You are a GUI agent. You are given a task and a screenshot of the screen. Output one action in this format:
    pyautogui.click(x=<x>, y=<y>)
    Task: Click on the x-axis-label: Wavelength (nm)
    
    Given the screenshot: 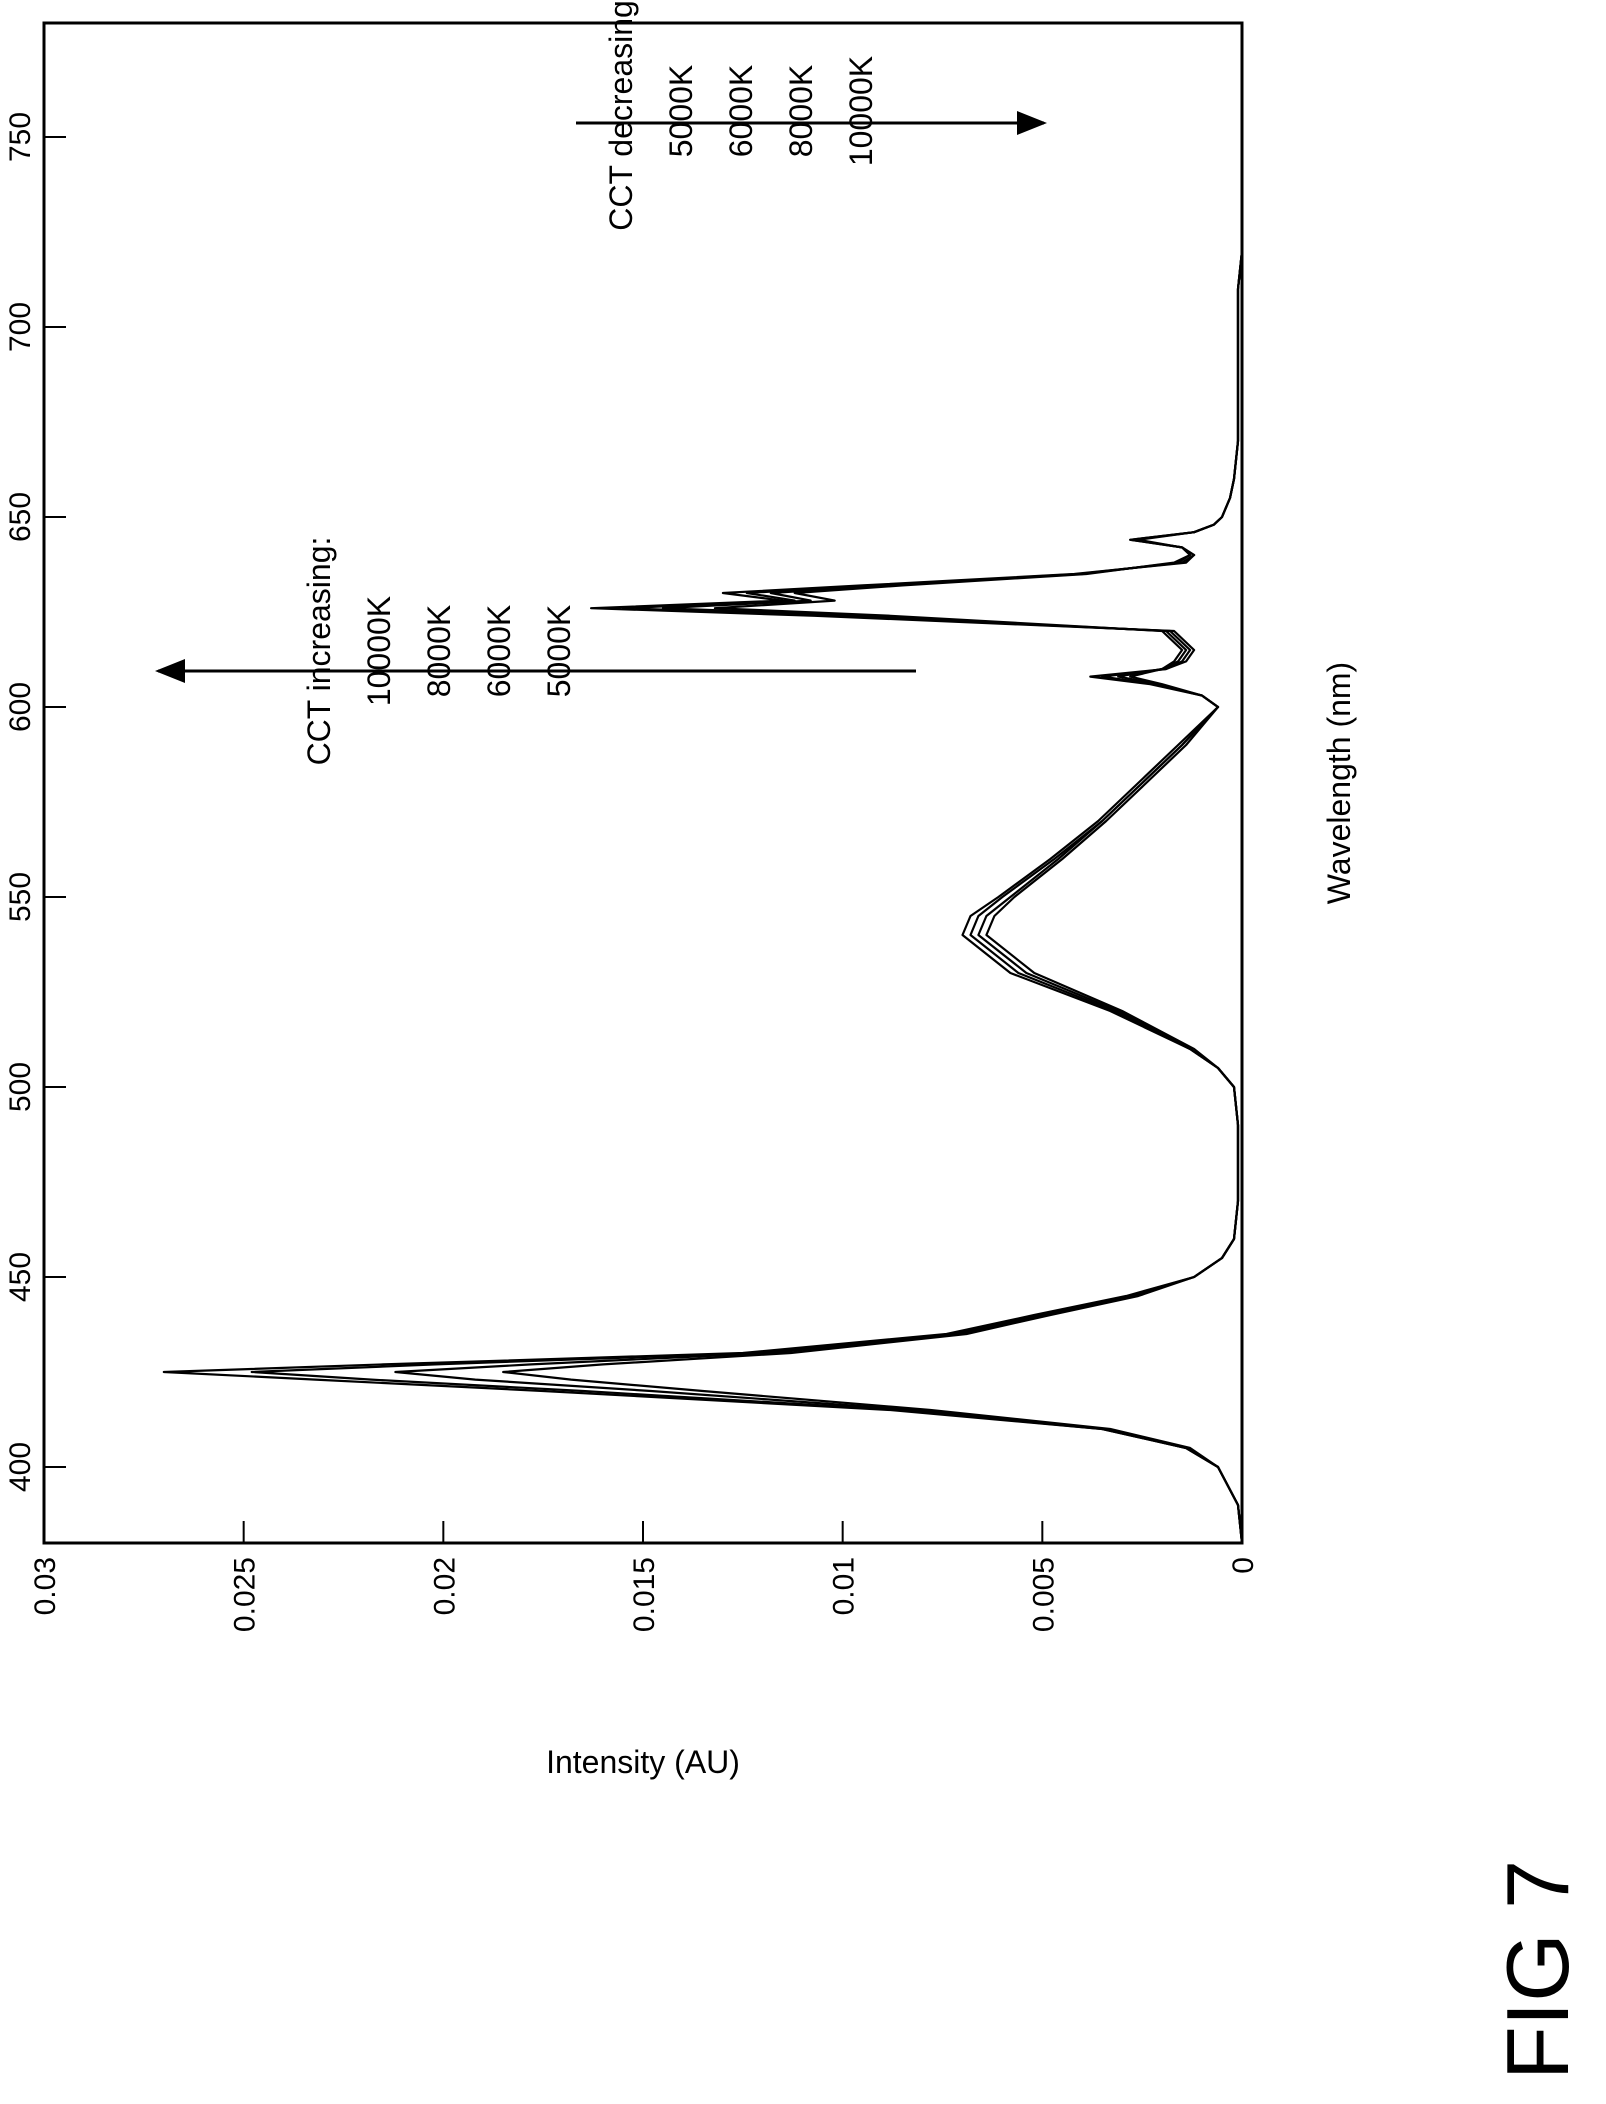 What is the action you would take?
    pyautogui.click(x=1339, y=783)
    